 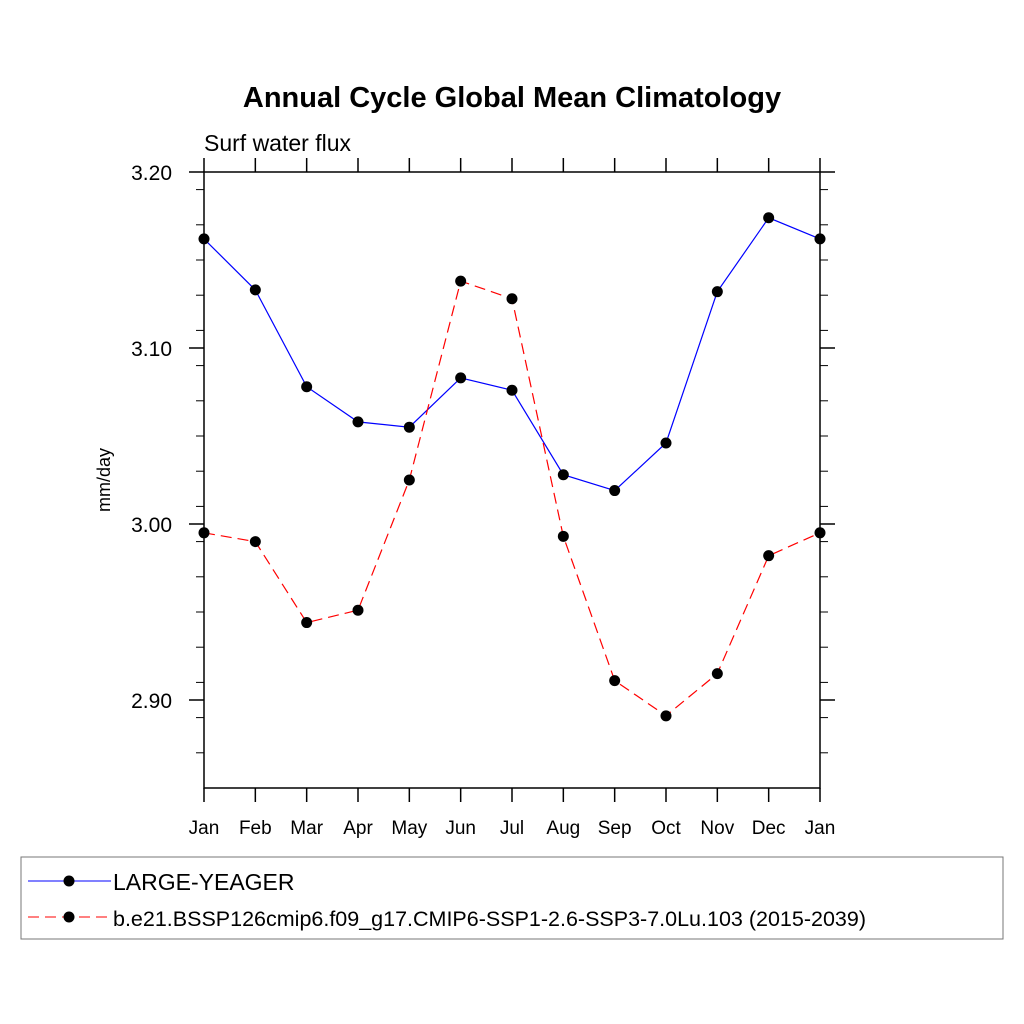 What do you see at coordinates (255, 828) in the screenshot?
I see `x-tick-label: Feb` at bounding box center [255, 828].